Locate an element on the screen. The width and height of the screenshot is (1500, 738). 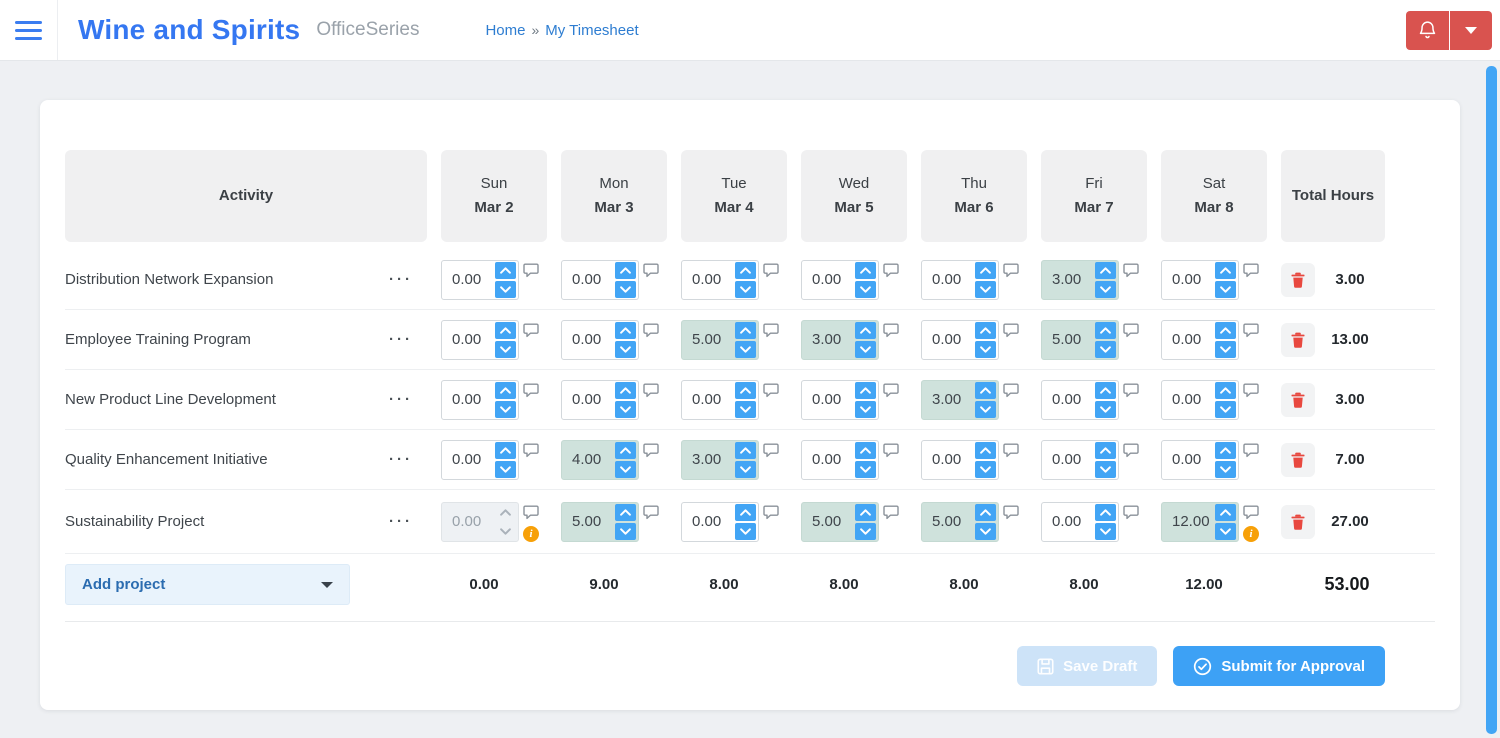
hours-input: 4.00 is located at coordinates (600, 459).